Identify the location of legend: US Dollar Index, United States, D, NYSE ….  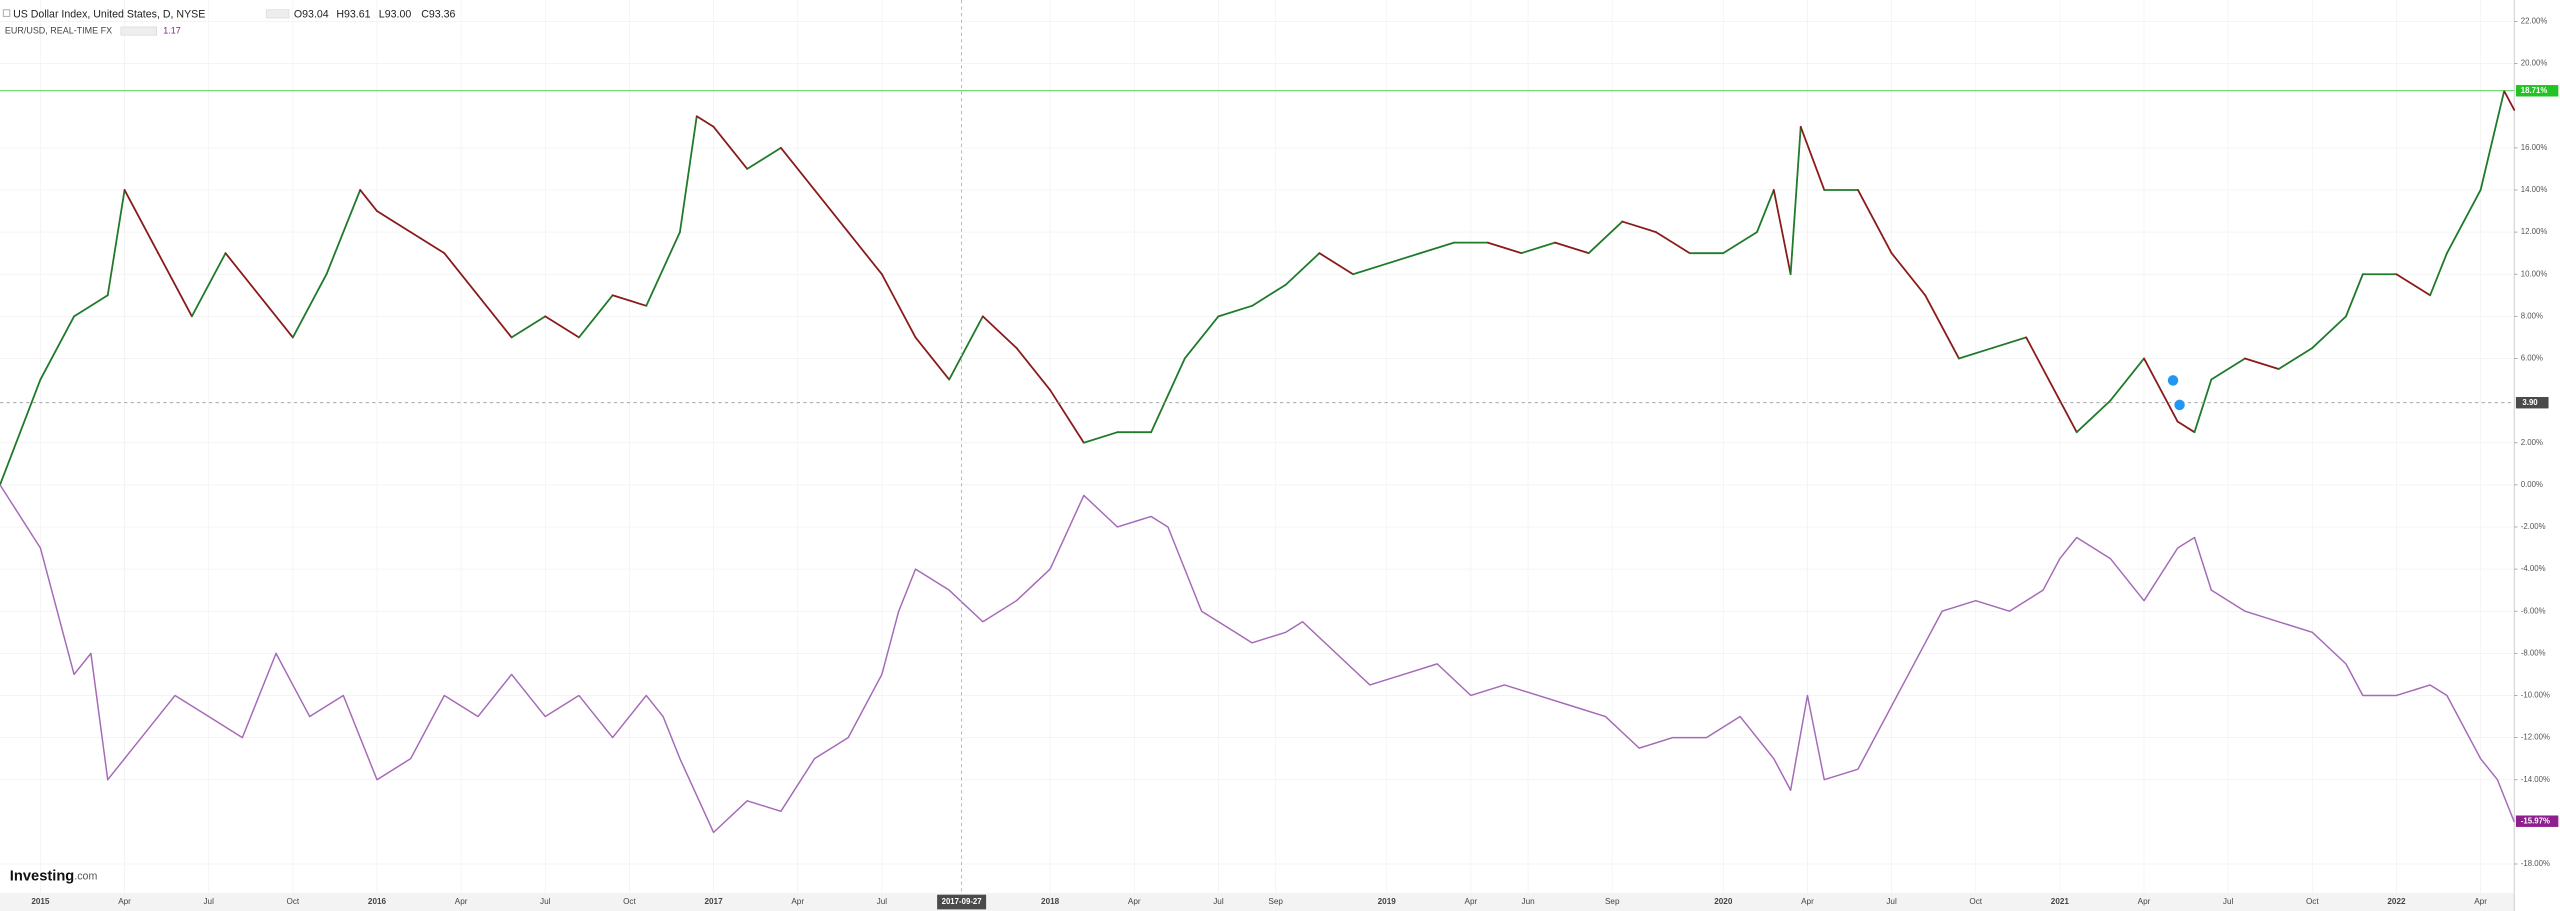
(229, 22).